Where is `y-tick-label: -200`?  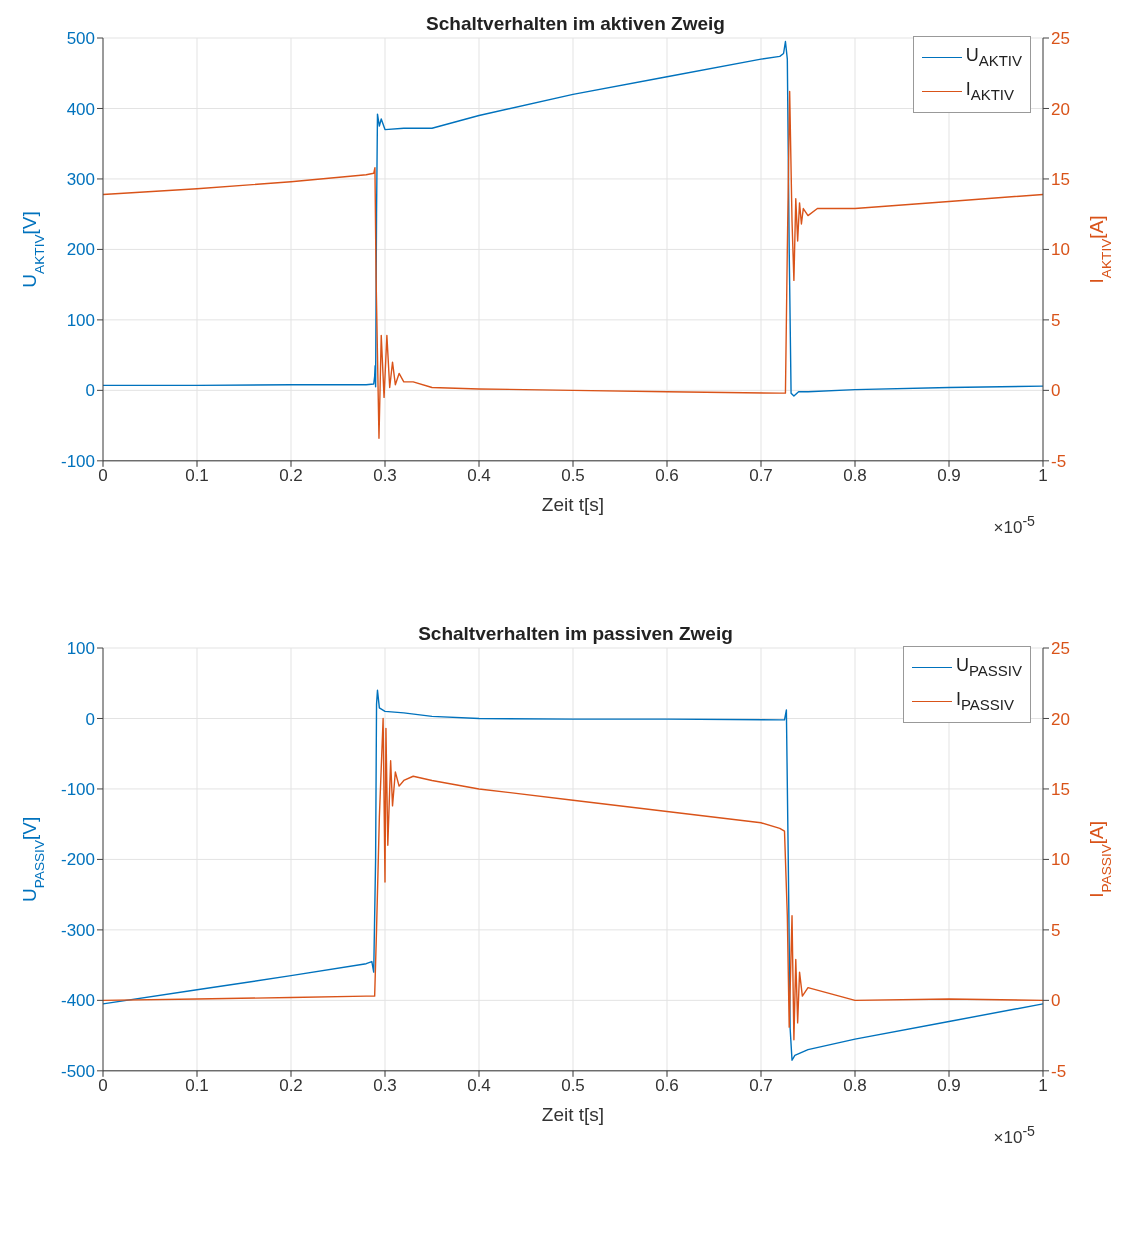
y-tick-label: -200 is located at coordinates (77, 860).